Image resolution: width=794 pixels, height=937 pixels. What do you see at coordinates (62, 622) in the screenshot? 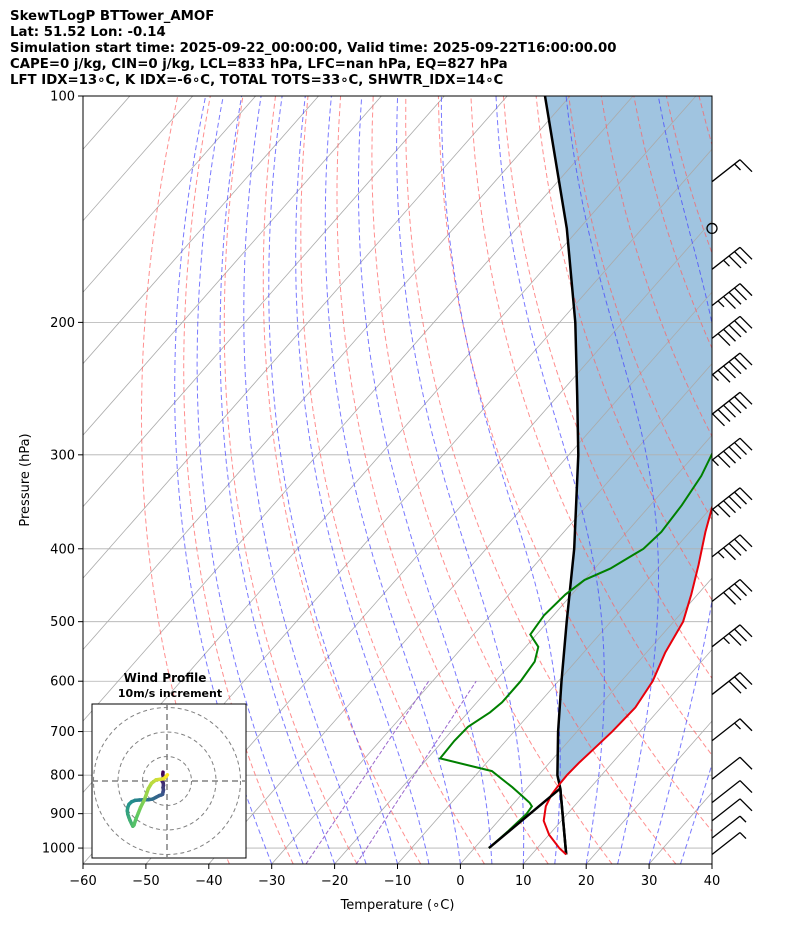
I see `y-tick-label: 500` at bounding box center [62, 622].